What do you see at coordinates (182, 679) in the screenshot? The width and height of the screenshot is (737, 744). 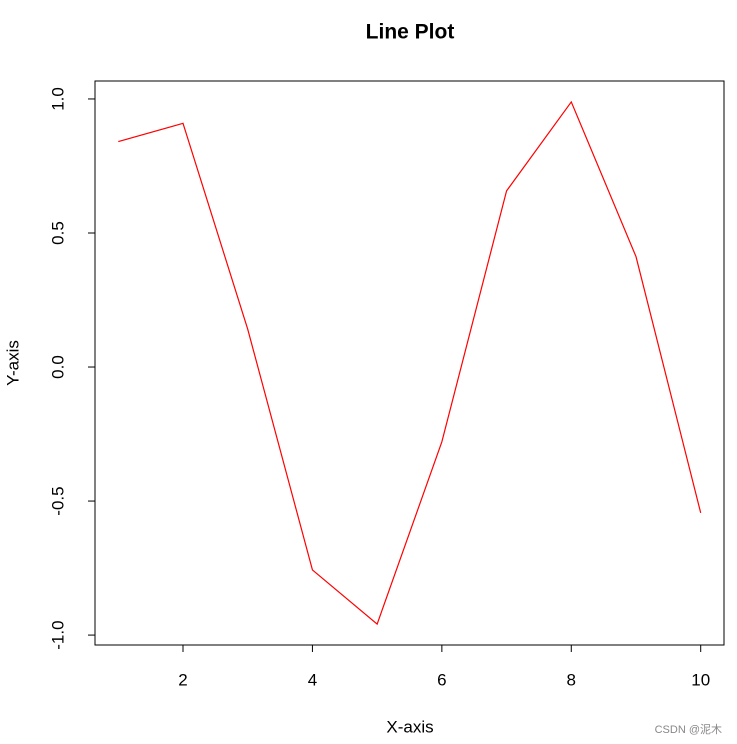 I see `x-tick-label: 2` at bounding box center [182, 679].